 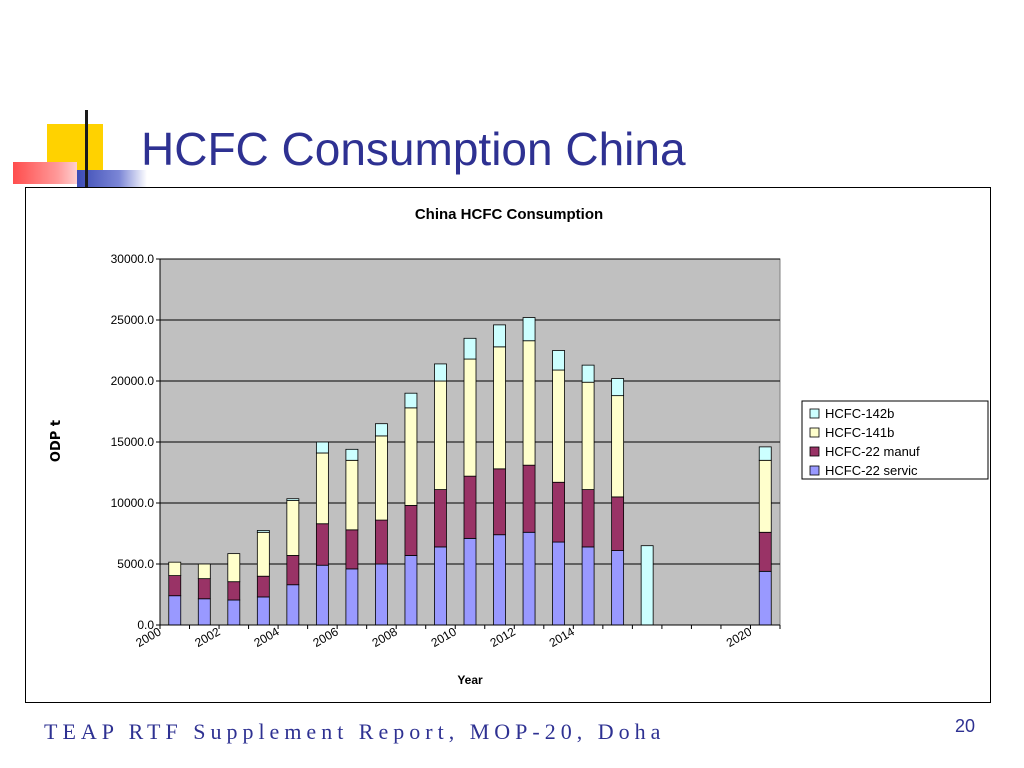 What do you see at coordinates (385, 637) in the screenshot?
I see `x-tick-label: 2008` at bounding box center [385, 637].